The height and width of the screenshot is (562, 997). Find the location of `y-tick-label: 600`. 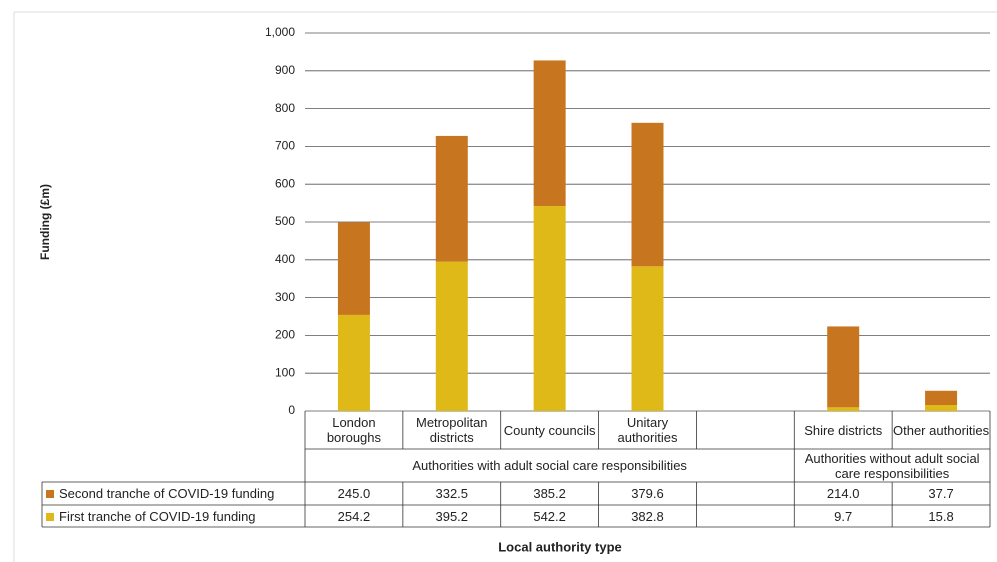

y-tick-label: 600 is located at coordinates (285, 183).